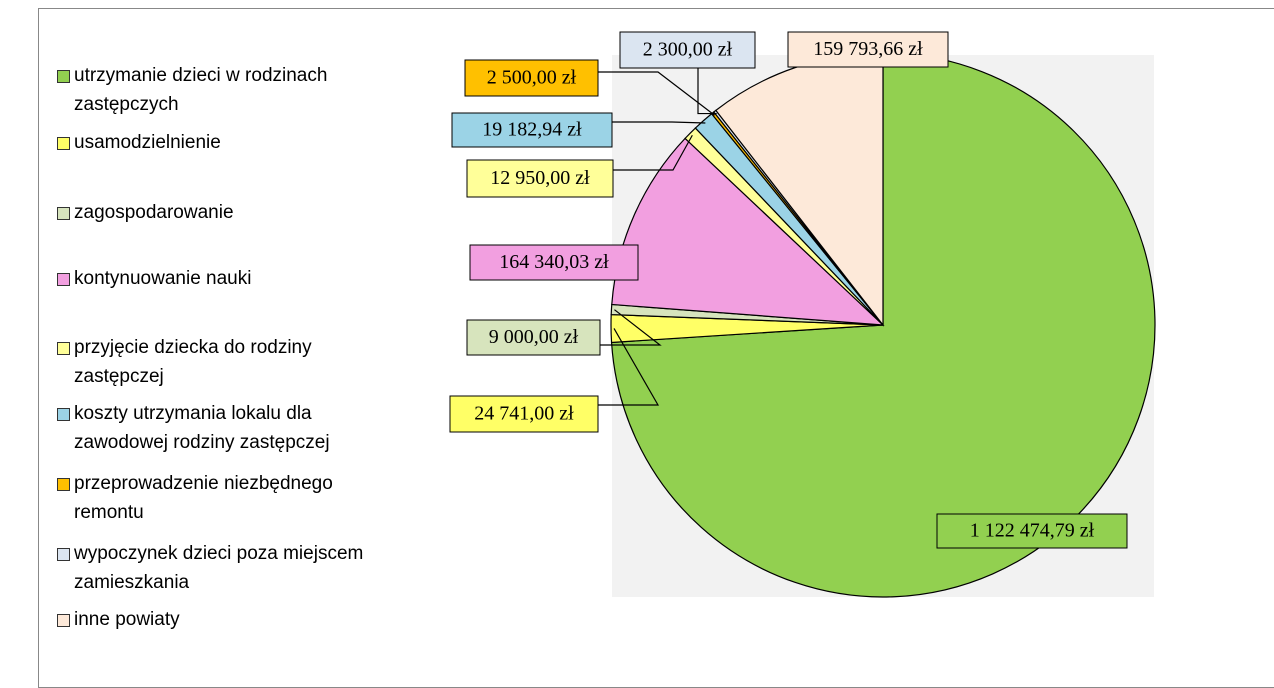 The width and height of the screenshot is (1274, 688). I want to click on legend-item: zagospodarowanie, so click(237, 212).